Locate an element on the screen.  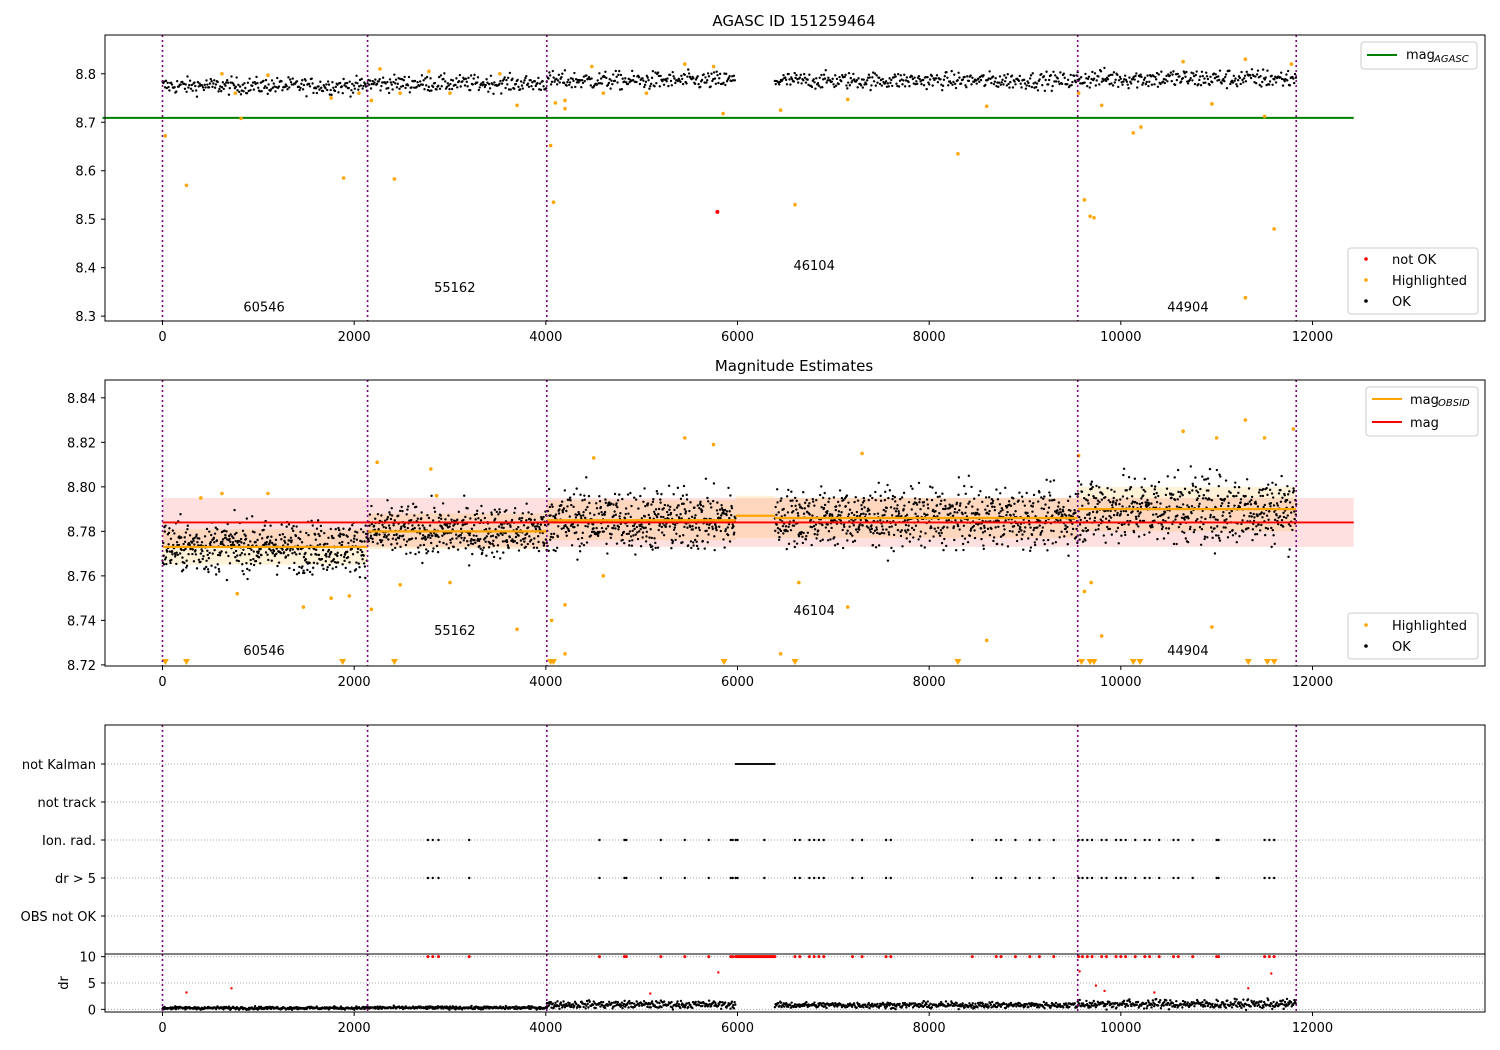
obsid-label: 44904 is located at coordinates (1187, 307).